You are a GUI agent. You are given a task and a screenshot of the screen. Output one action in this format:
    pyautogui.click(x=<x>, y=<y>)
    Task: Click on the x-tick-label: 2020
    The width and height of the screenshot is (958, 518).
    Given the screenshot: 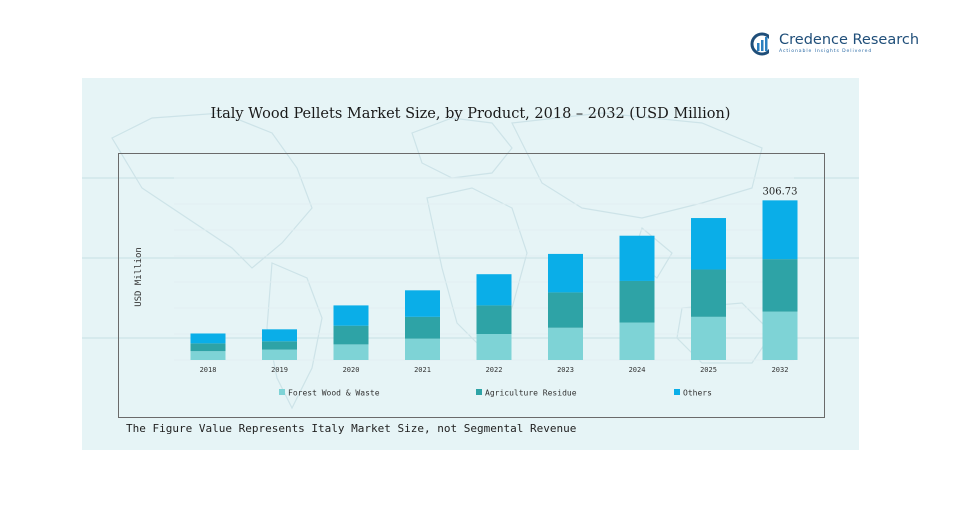 What is the action you would take?
    pyautogui.click(x=351, y=370)
    